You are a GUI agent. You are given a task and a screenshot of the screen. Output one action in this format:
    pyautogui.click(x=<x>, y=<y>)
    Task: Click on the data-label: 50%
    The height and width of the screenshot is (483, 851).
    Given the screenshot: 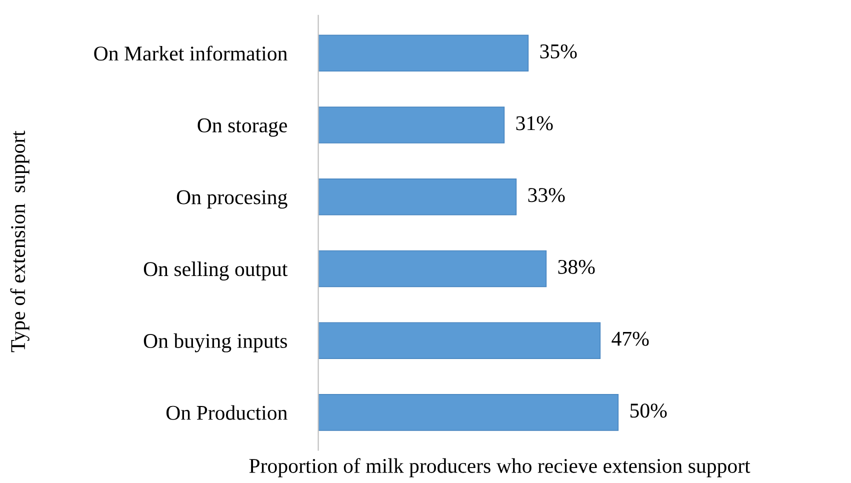 What is the action you would take?
    pyautogui.click(x=648, y=411)
    